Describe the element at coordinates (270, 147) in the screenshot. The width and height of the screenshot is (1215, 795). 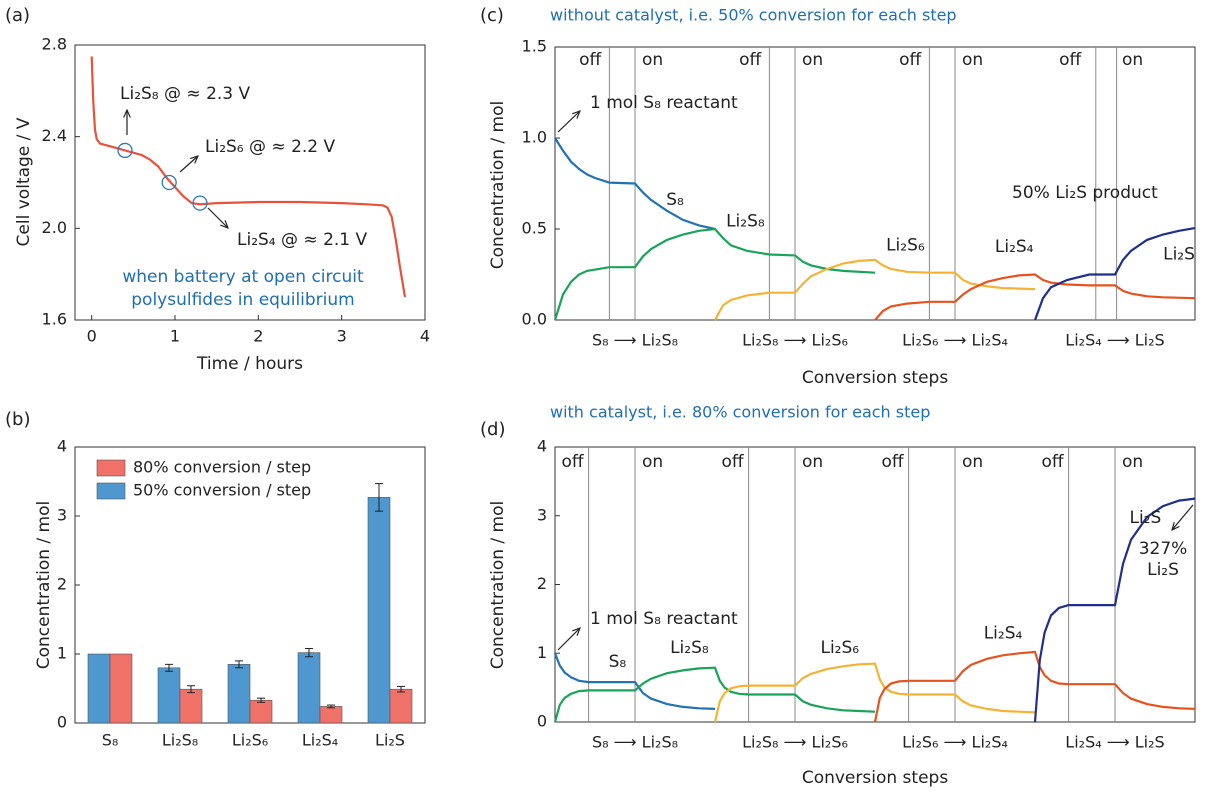
I see `annotation: Li₂S₆ @ ≈ 2.2 V` at that location.